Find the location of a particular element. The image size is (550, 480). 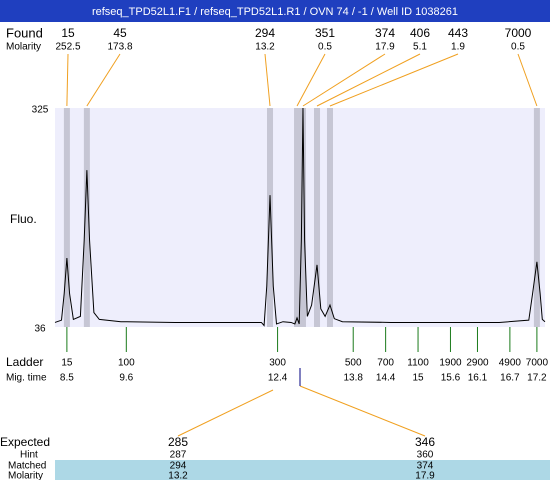

ladder-time: 12.4 is located at coordinates (278, 378).